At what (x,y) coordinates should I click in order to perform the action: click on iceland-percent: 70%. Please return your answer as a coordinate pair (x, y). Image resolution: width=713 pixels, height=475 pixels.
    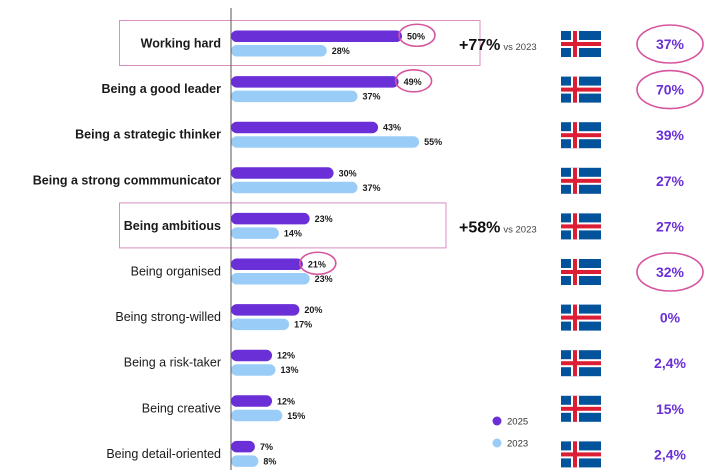
    Looking at the image, I should click on (670, 90).